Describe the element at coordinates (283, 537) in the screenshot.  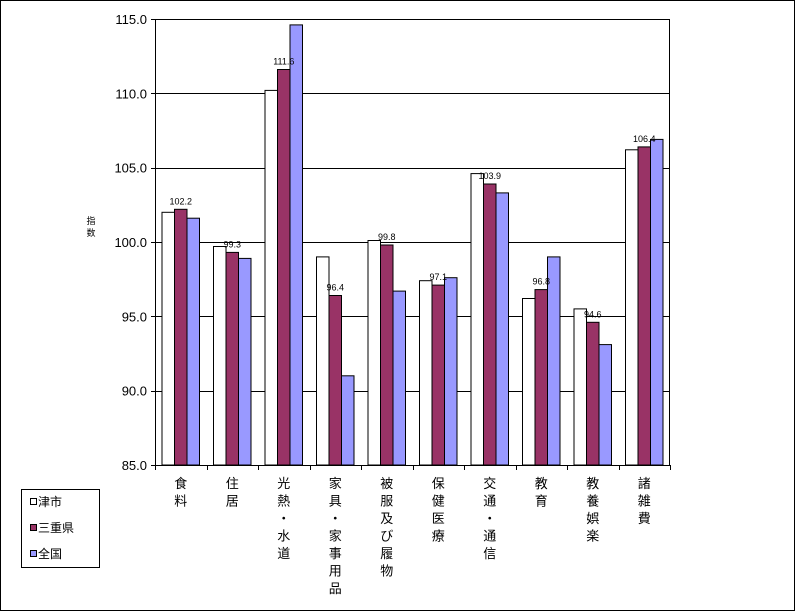
I see `category-label-char: 水` at that location.